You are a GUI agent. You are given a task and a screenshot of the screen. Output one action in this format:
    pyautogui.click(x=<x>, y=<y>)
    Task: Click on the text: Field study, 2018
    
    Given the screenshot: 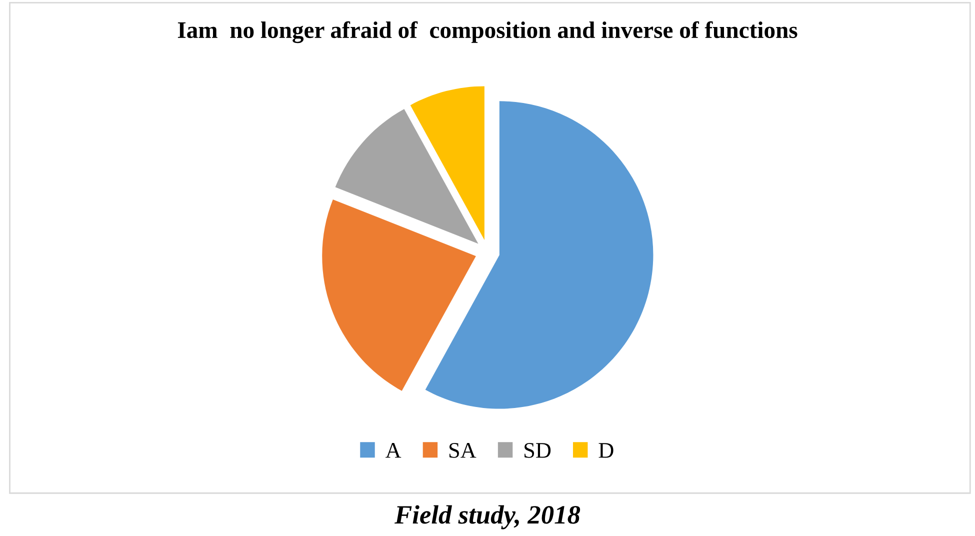 What is the action you would take?
    pyautogui.click(x=487, y=517)
    